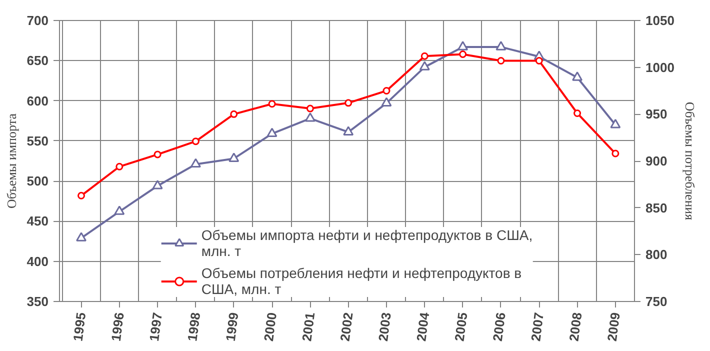  Describe the element at coordinates (11, 160) in the screenshot. I see `y-axis-title: Объемы импорта` at that location.